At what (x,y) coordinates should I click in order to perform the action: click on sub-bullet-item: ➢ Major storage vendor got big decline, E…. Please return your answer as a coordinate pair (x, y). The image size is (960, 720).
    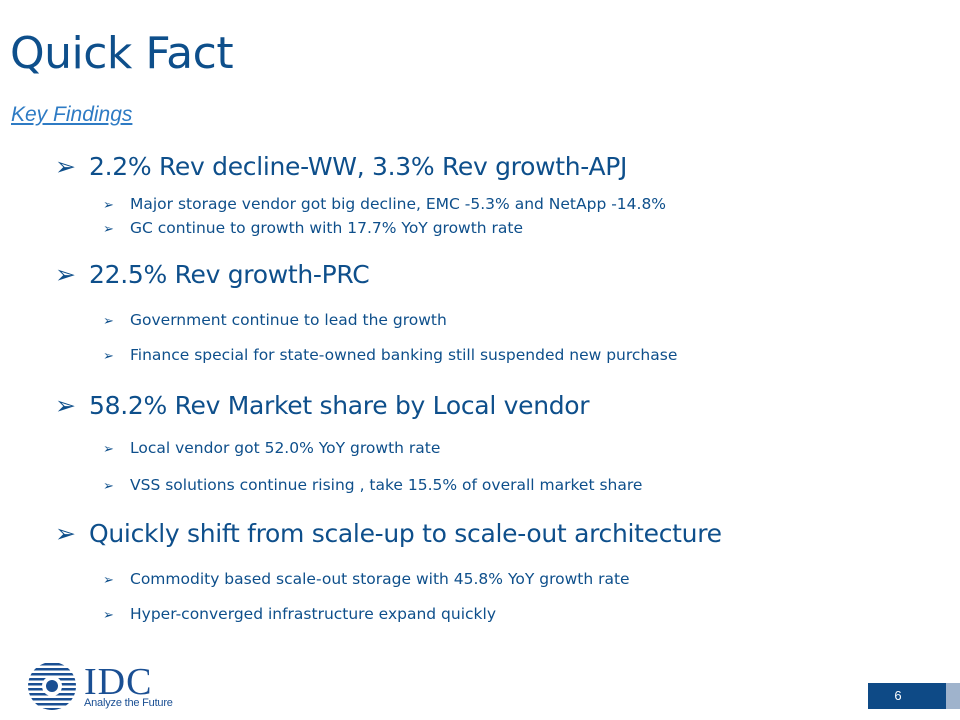
    Looking at the image, I should click on (384, 204).